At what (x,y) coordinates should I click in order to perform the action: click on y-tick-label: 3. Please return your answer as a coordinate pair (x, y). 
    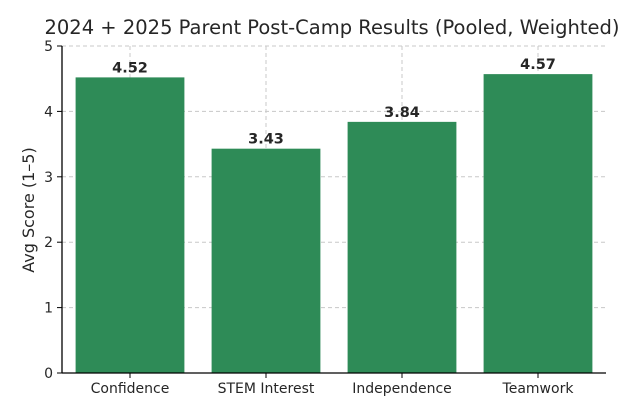
    Looking at the image, I should click on (48, 178).